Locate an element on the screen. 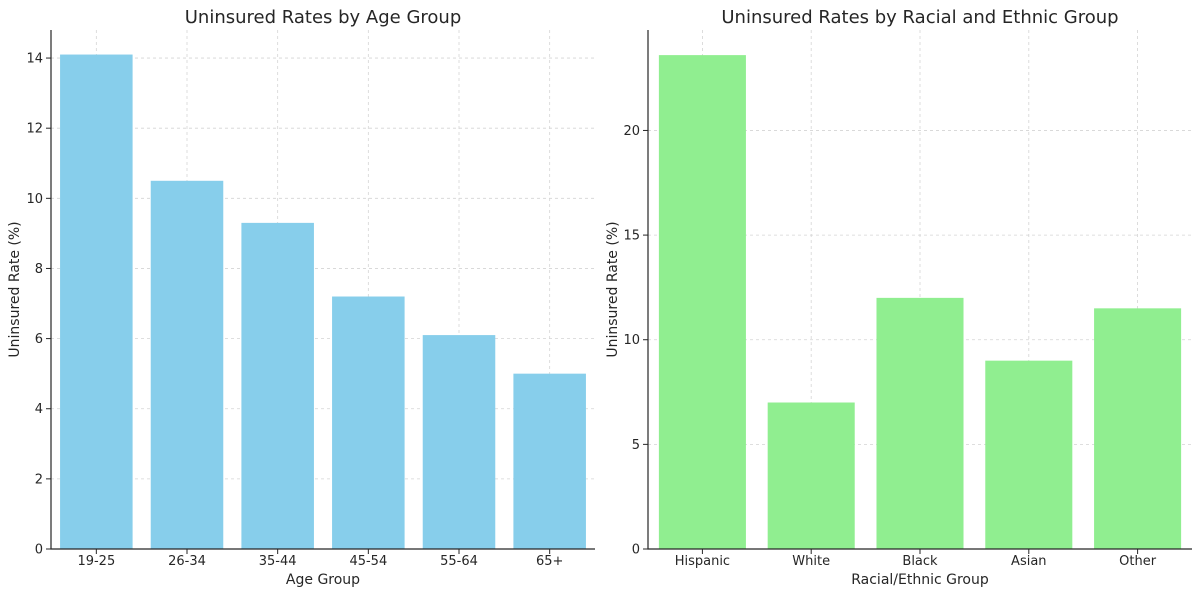 Image resolution: width=1200 pixels, height=595 pixels. age-ytick-label: 8 is located at coordinates (39, 269).